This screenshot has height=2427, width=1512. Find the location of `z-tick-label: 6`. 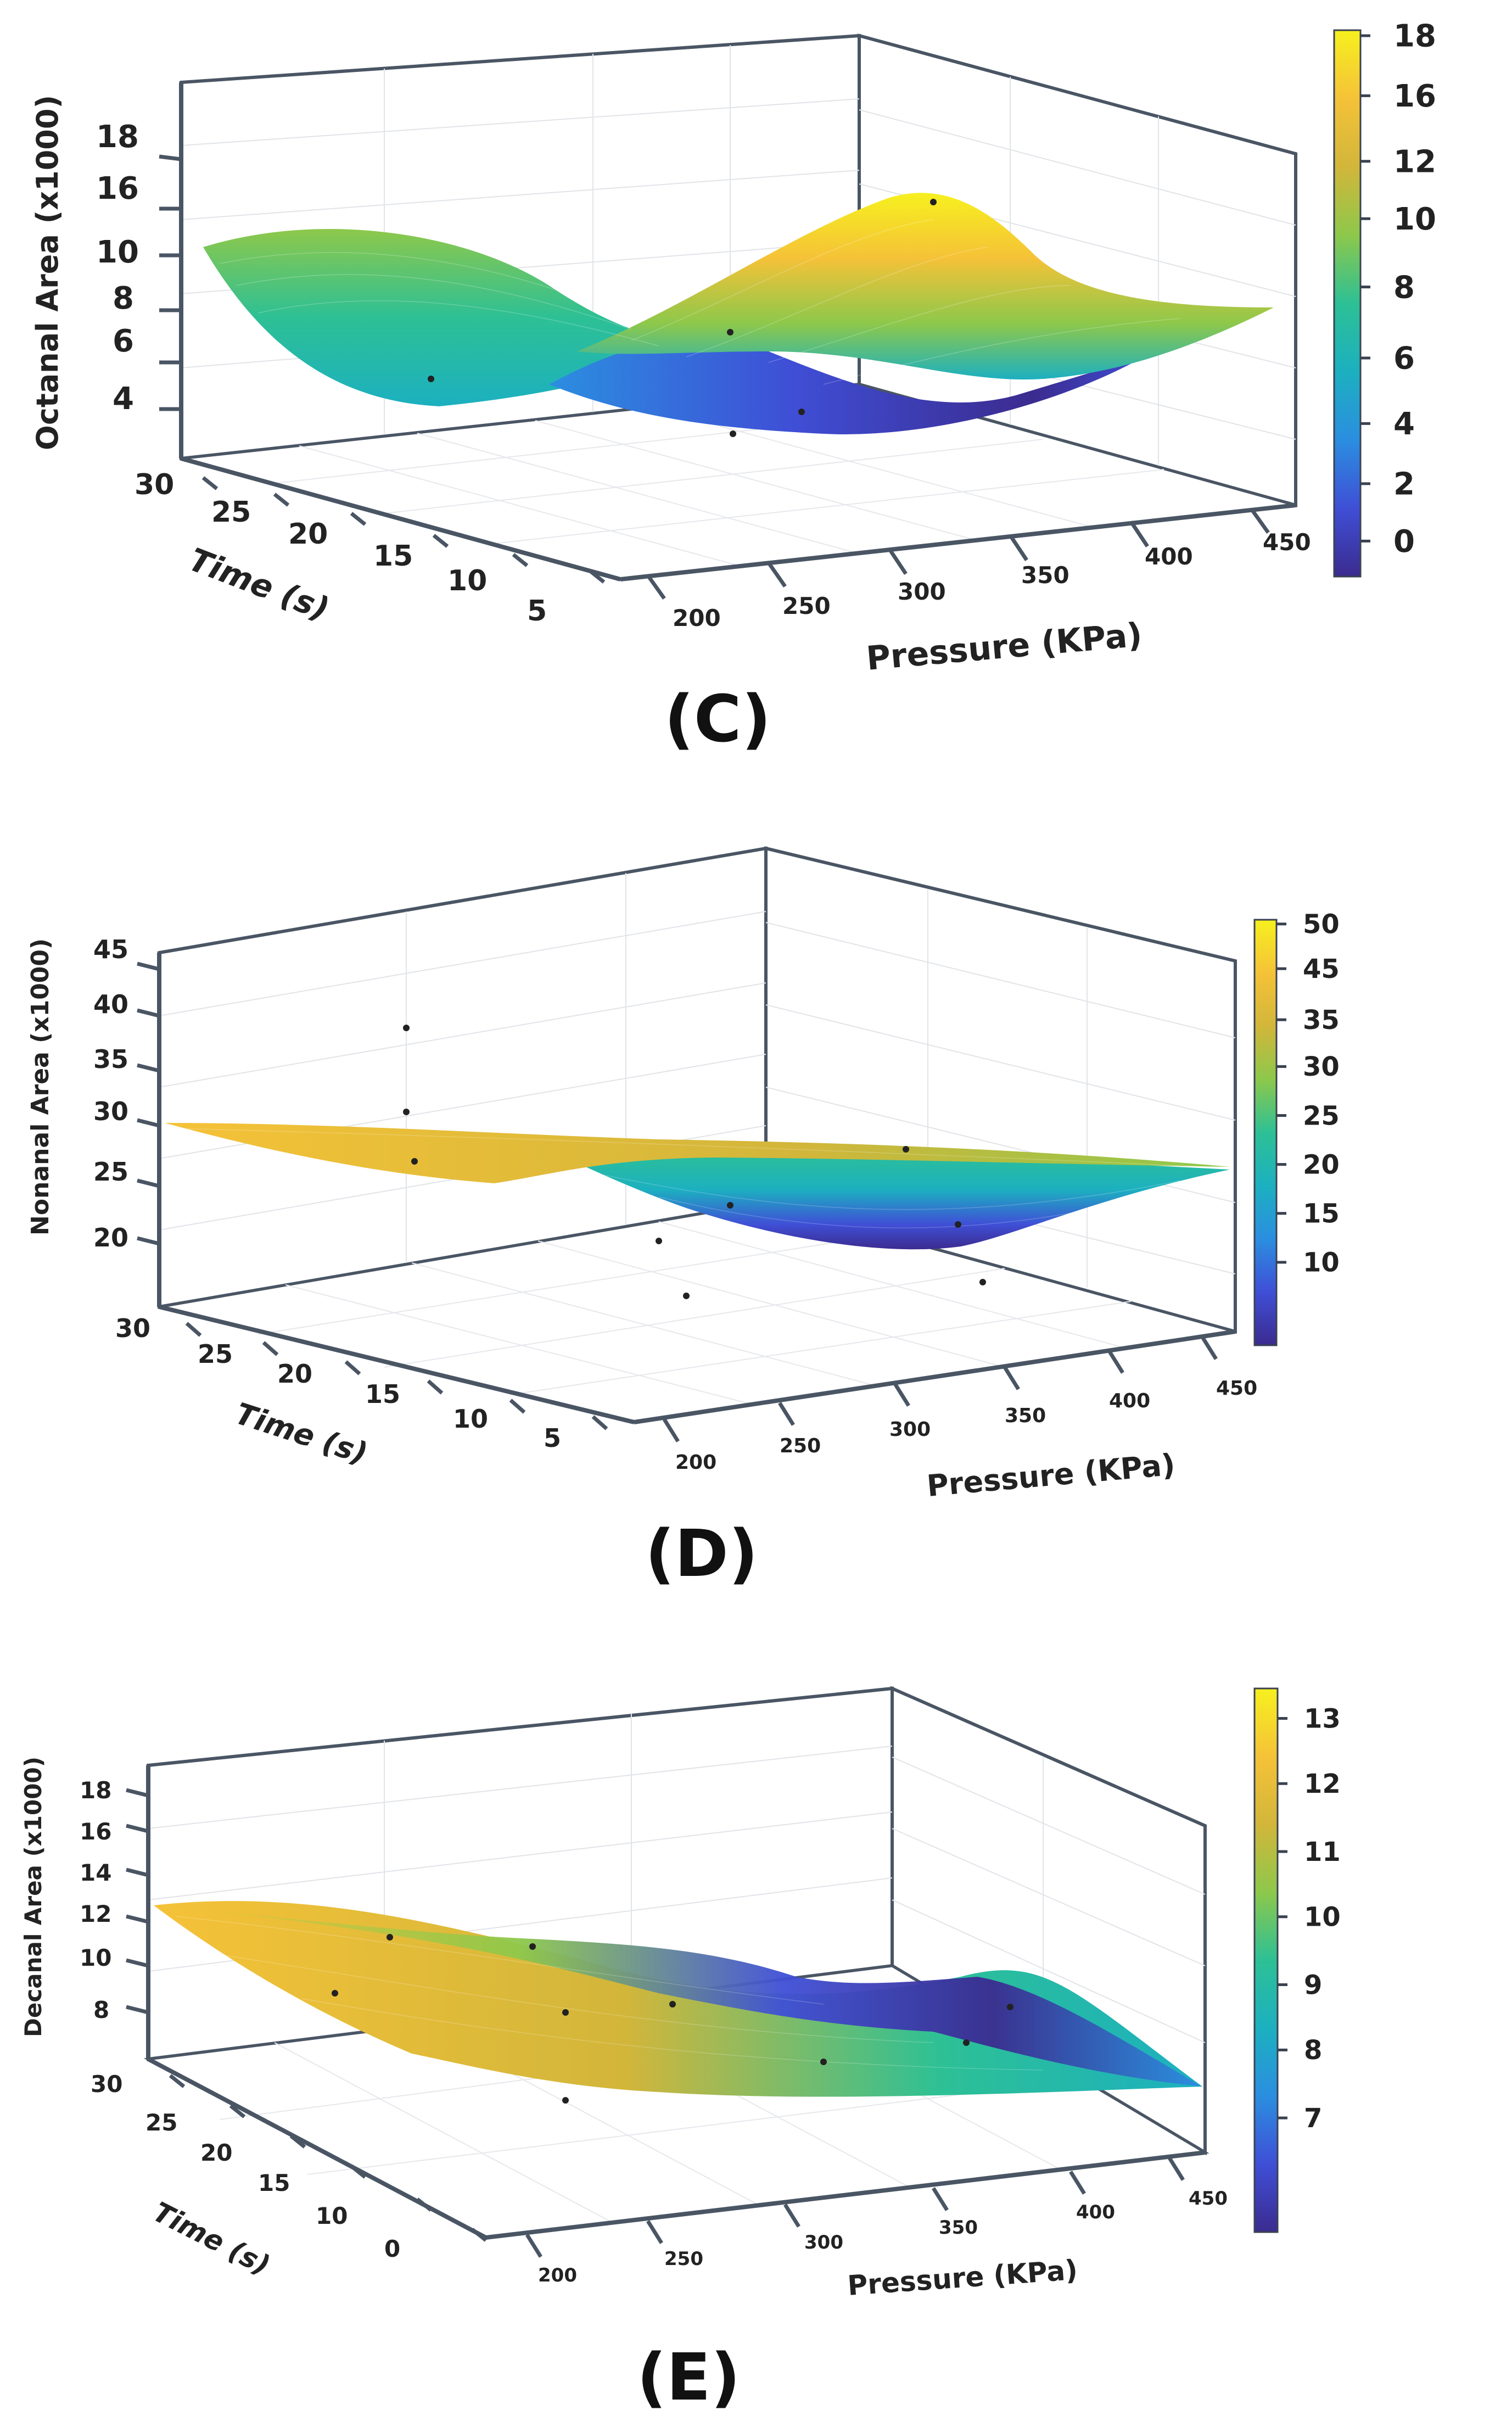

z-tick-label: 6 is located at coordinates (123, 341).